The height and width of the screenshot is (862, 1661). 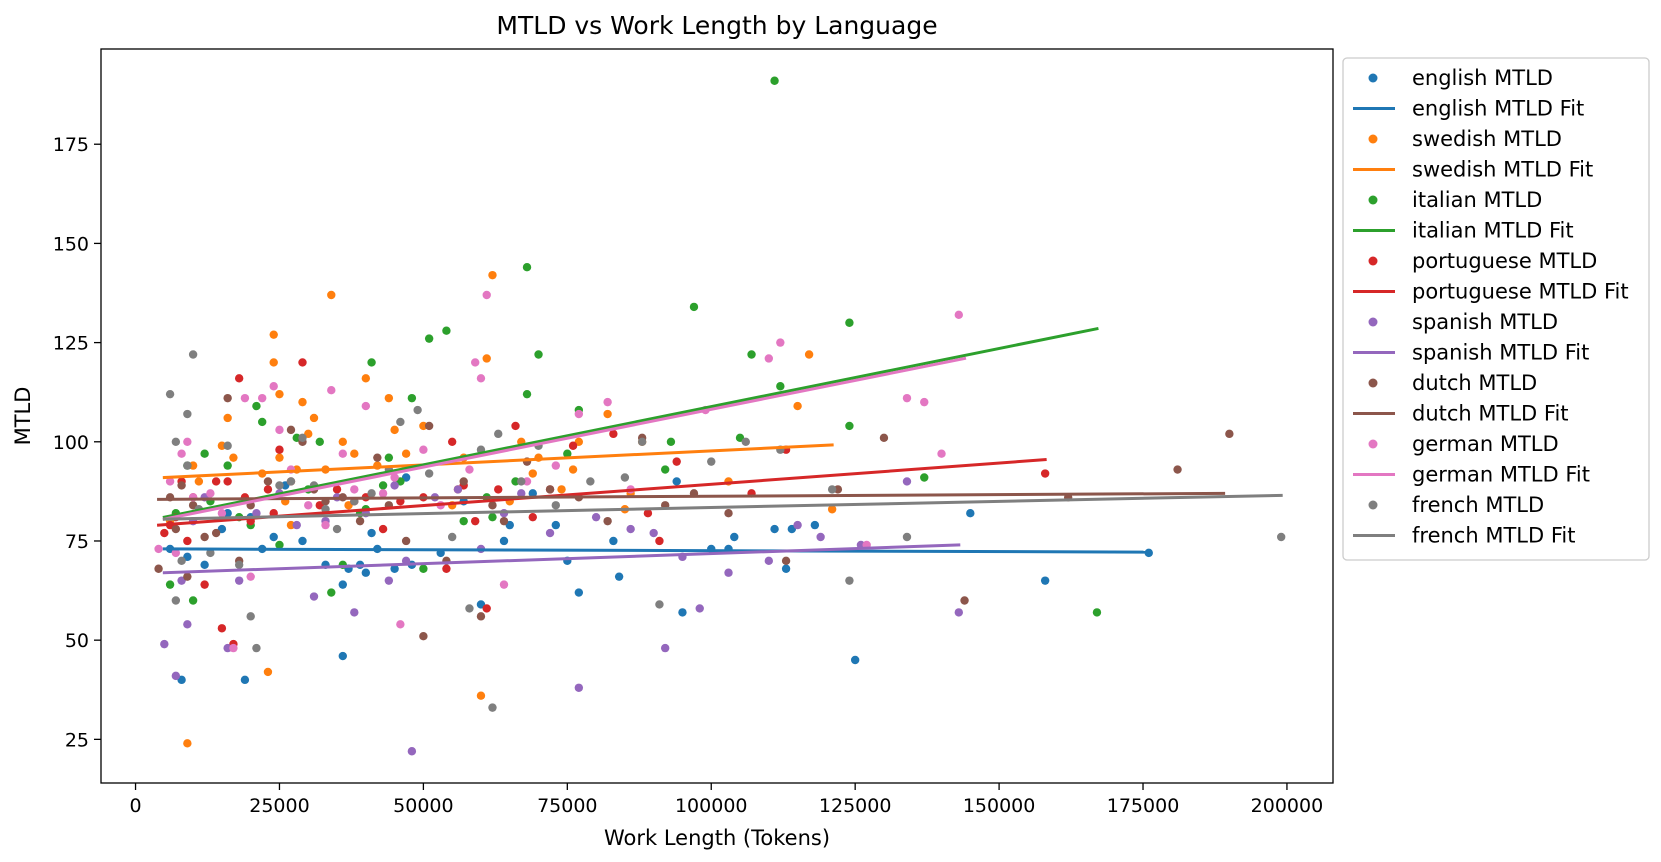 What do you see at coordinates (135, 806) in the screenshot?
I see `x-tick-label: 0` at bounding box center [135, 806].